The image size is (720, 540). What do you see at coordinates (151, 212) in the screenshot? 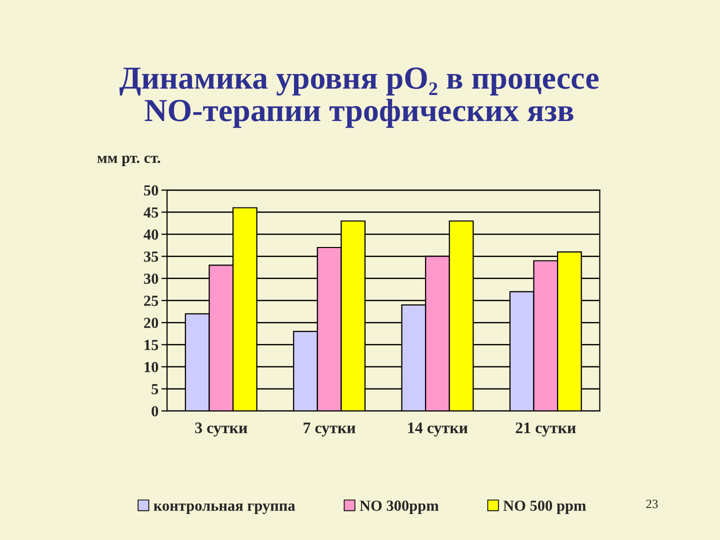
I see `y-tick-label: 45` at bounding box center [151, 212].